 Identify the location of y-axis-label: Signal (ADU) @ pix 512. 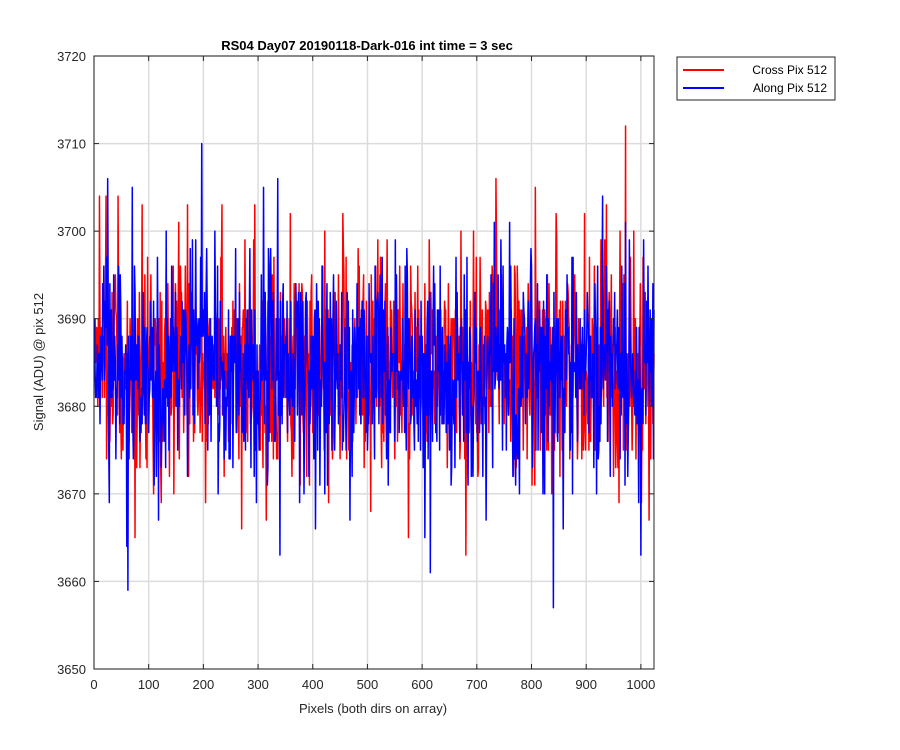
(38, 362).